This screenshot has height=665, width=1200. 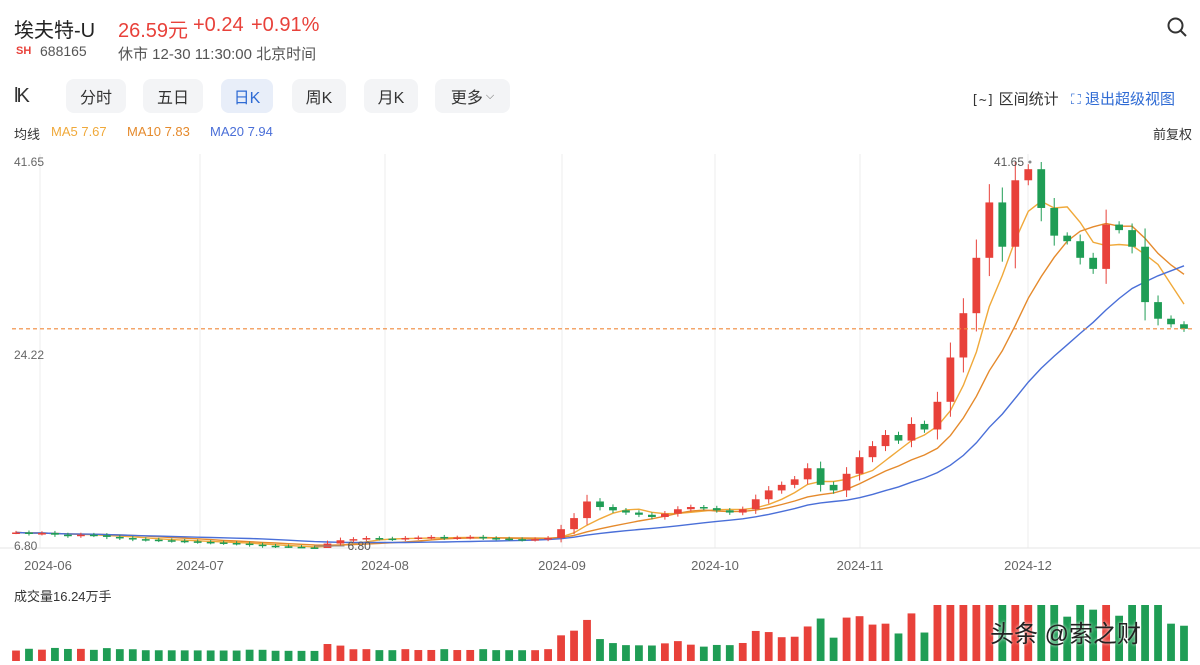 I want to click on tab-minute: 分时, so click(x=96, y=96).